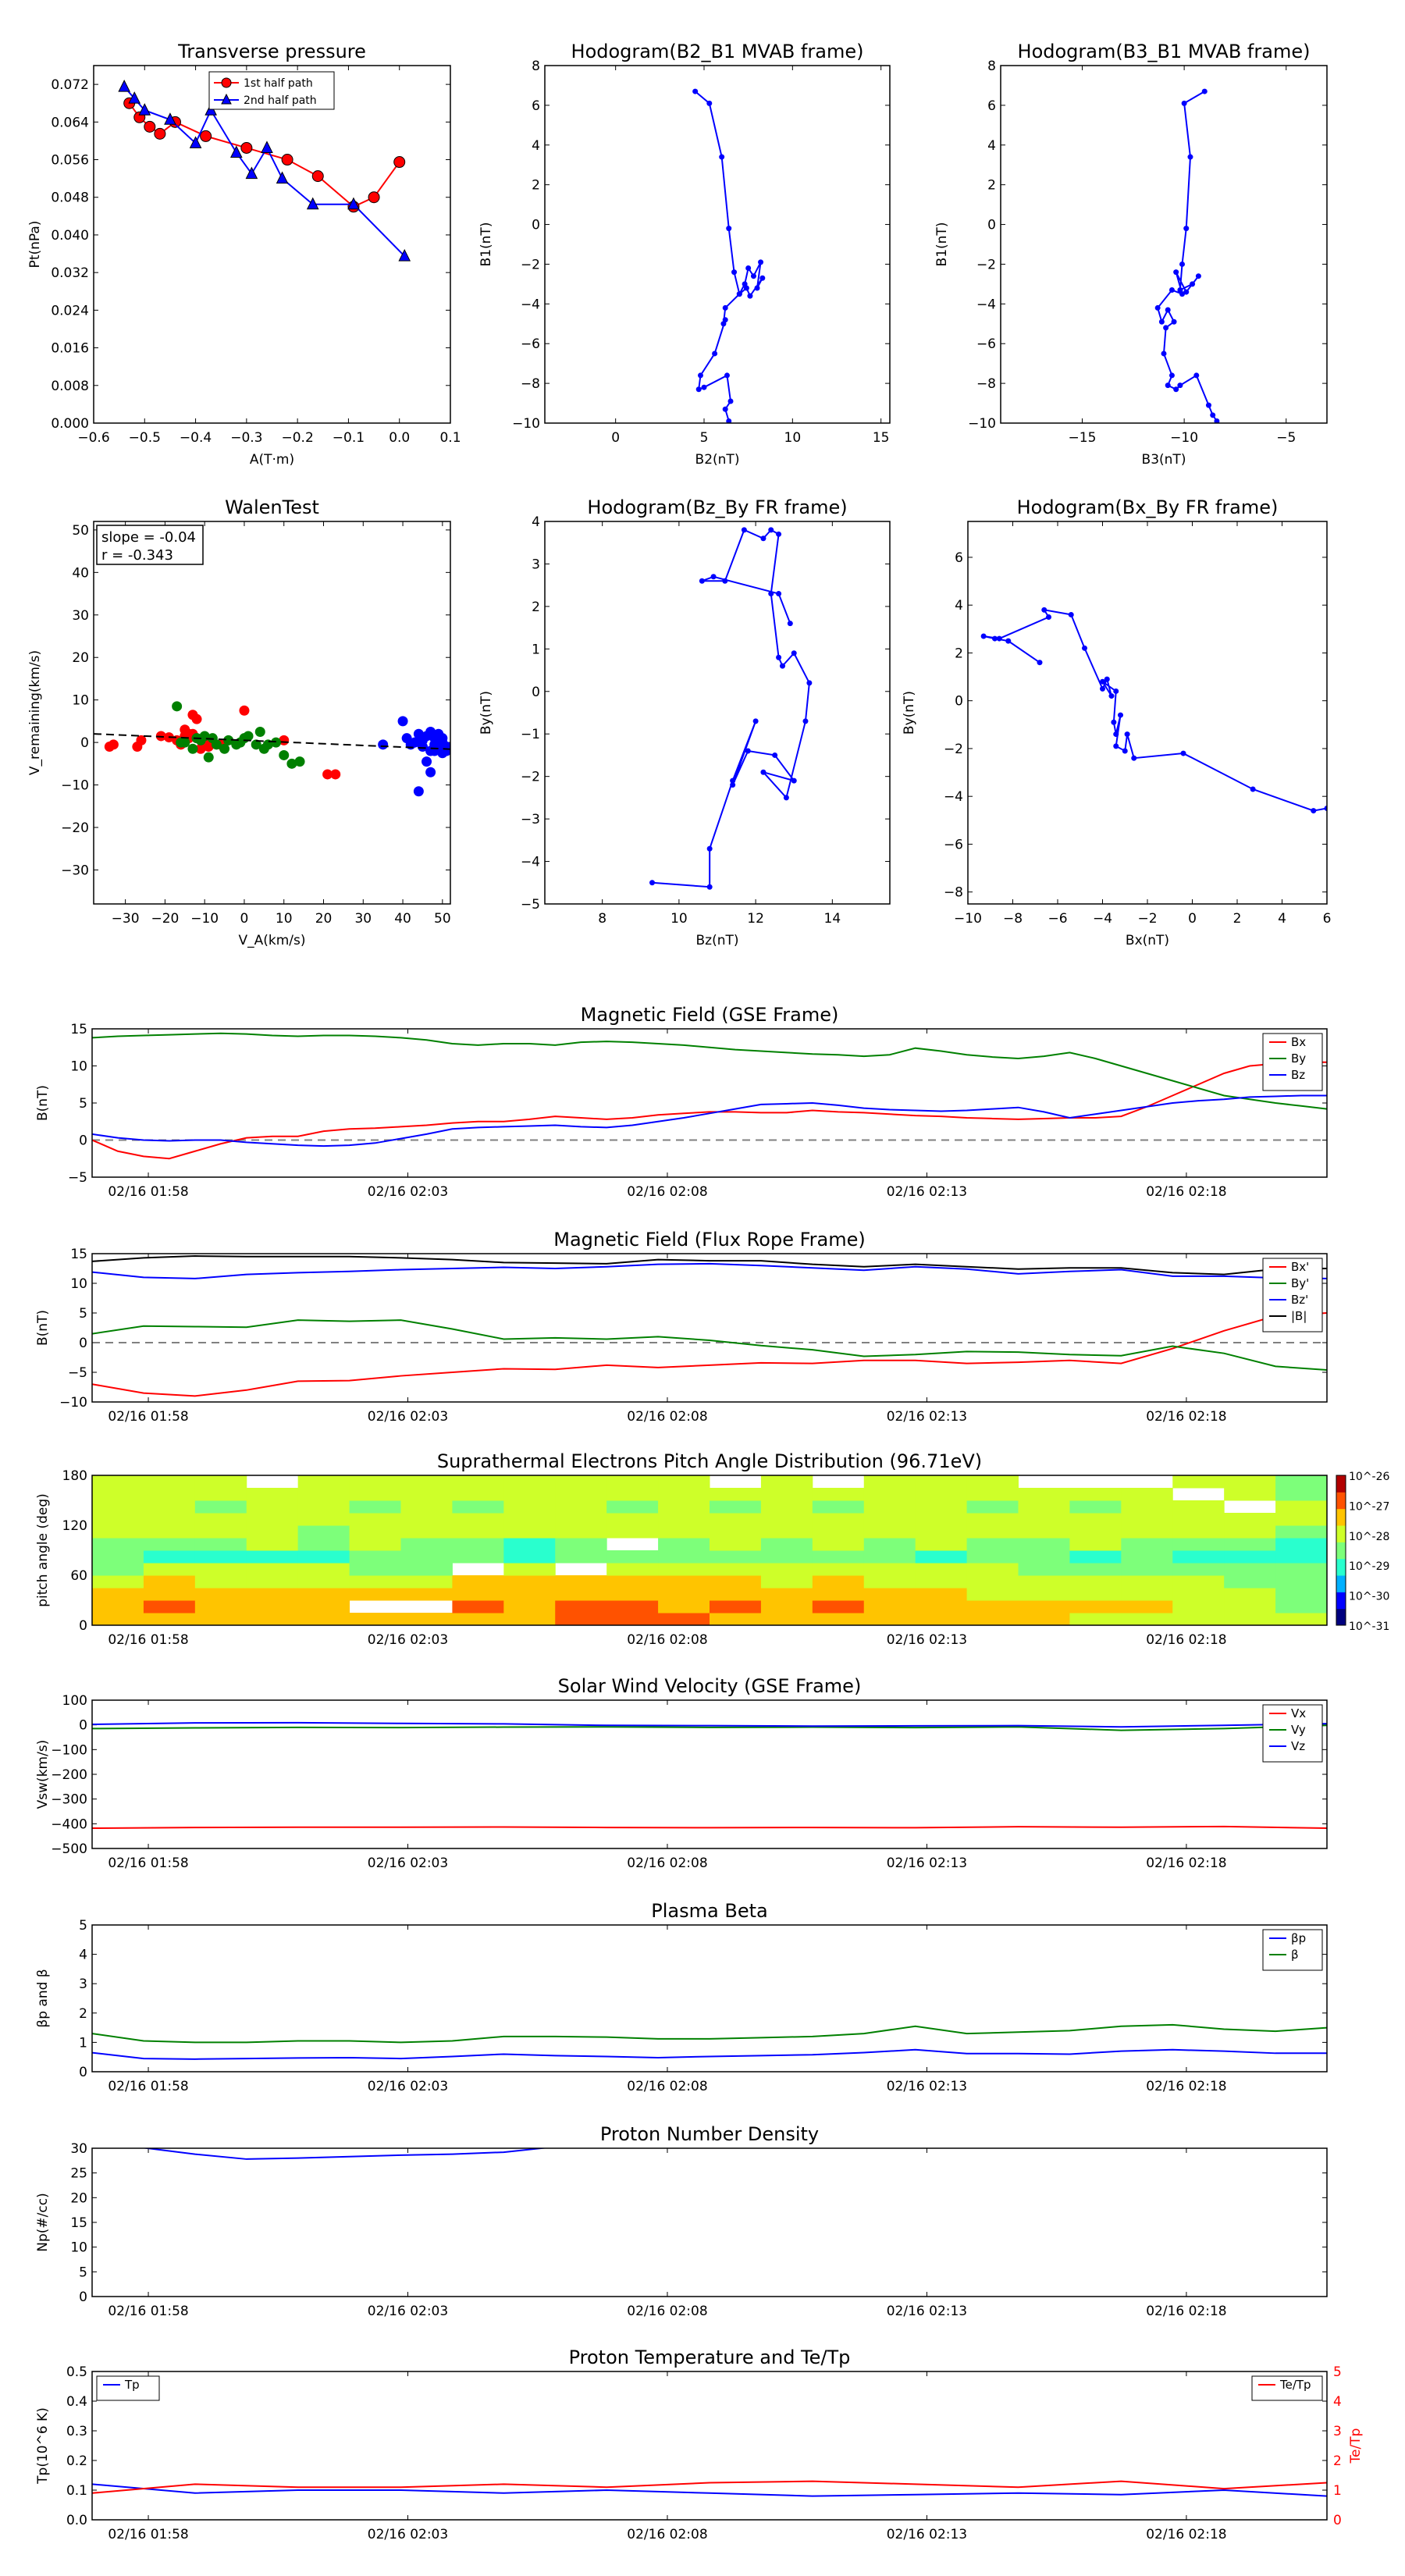 This screenshot has height=2576, width=1405. What do you see at coordinates (717, 507) in the screenshot?
I see `chart-title: Hodogram(Bz_By FR frame)` at bounding box center [717, 507].